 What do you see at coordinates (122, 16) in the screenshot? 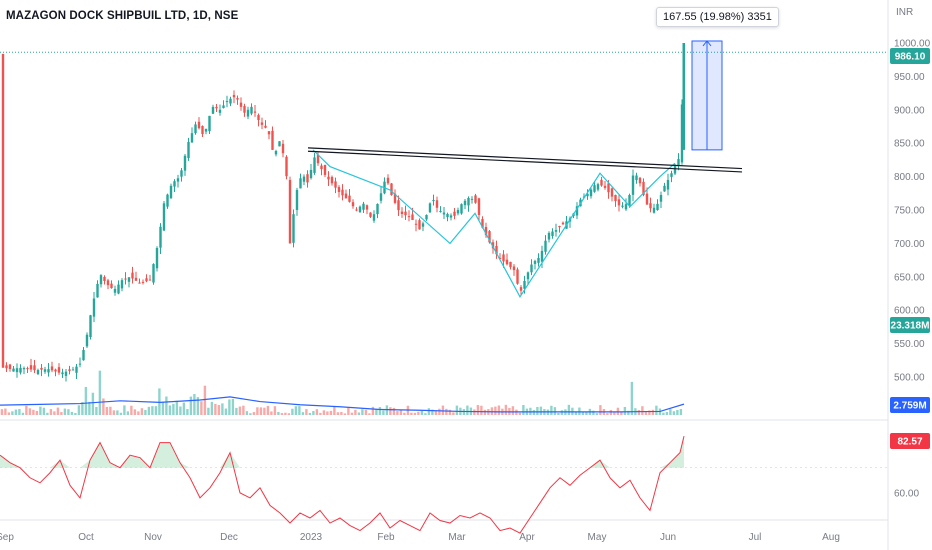
I see `symbol-title: MAZAGON DOCK SHIPBUIL LTD, 1D, NSE` at bounding box center [122, 16].